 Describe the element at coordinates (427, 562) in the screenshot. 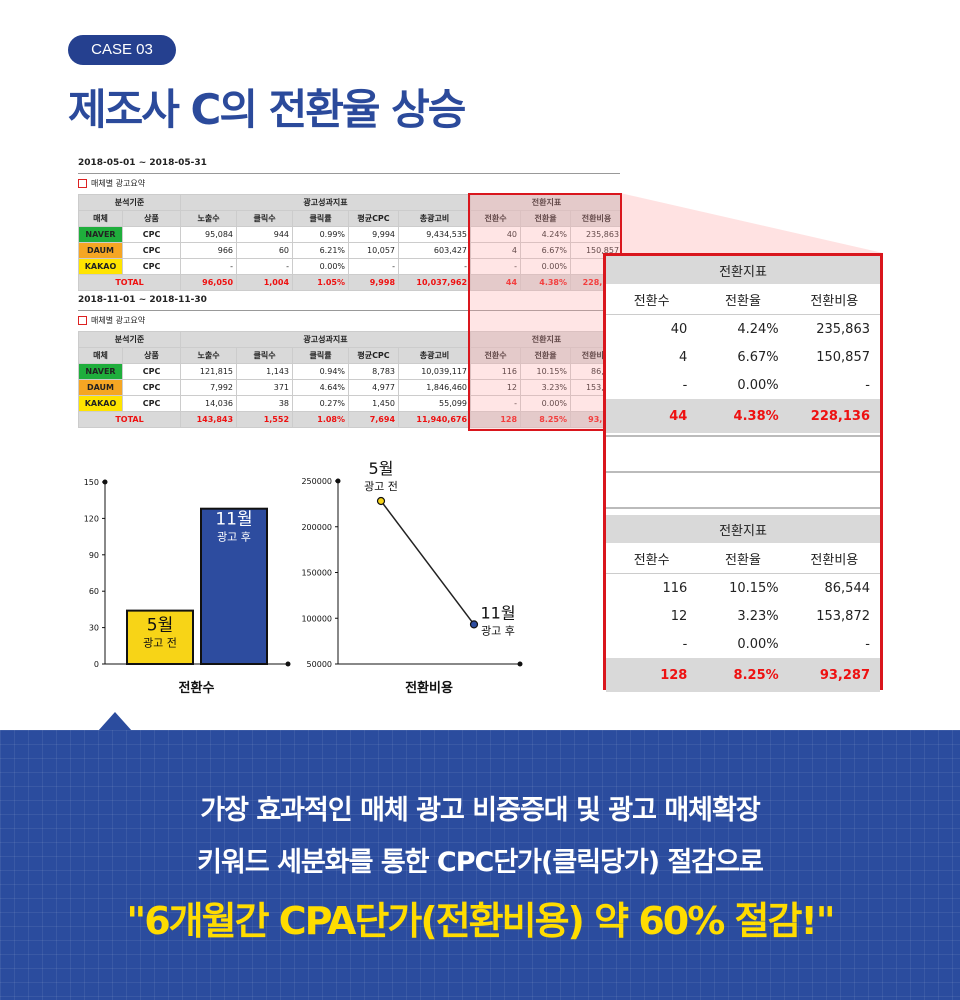

I see `line` at that location.